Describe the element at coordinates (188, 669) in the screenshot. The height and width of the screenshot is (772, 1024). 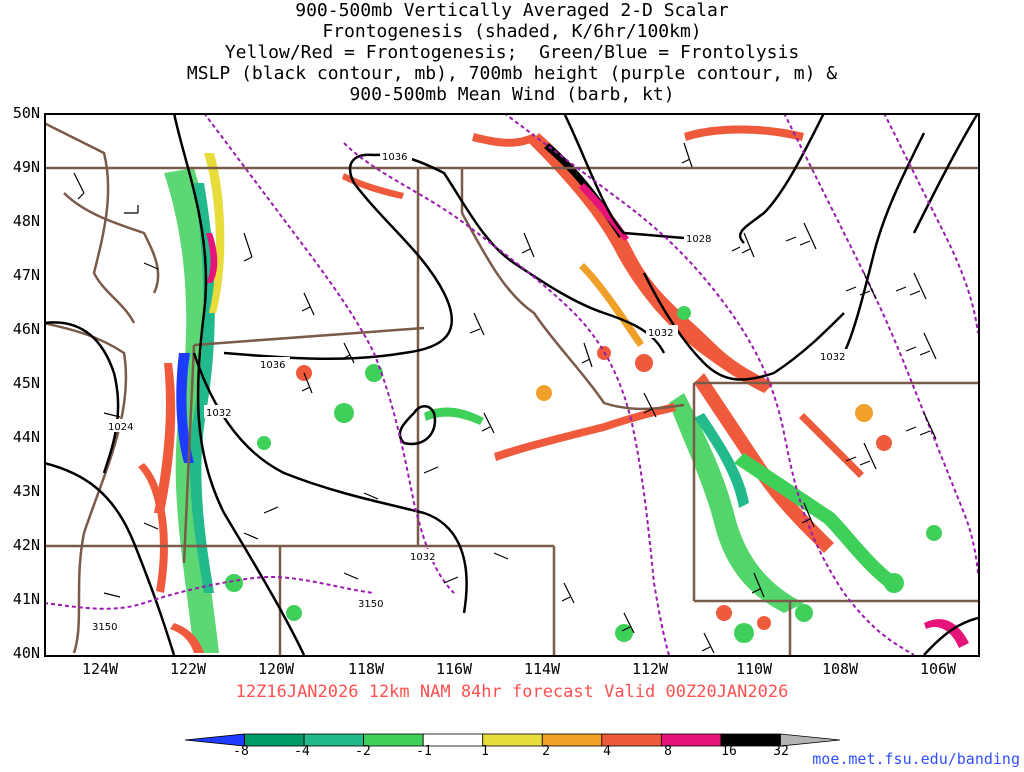
I see `lon-label-122w: 122W` at that location.